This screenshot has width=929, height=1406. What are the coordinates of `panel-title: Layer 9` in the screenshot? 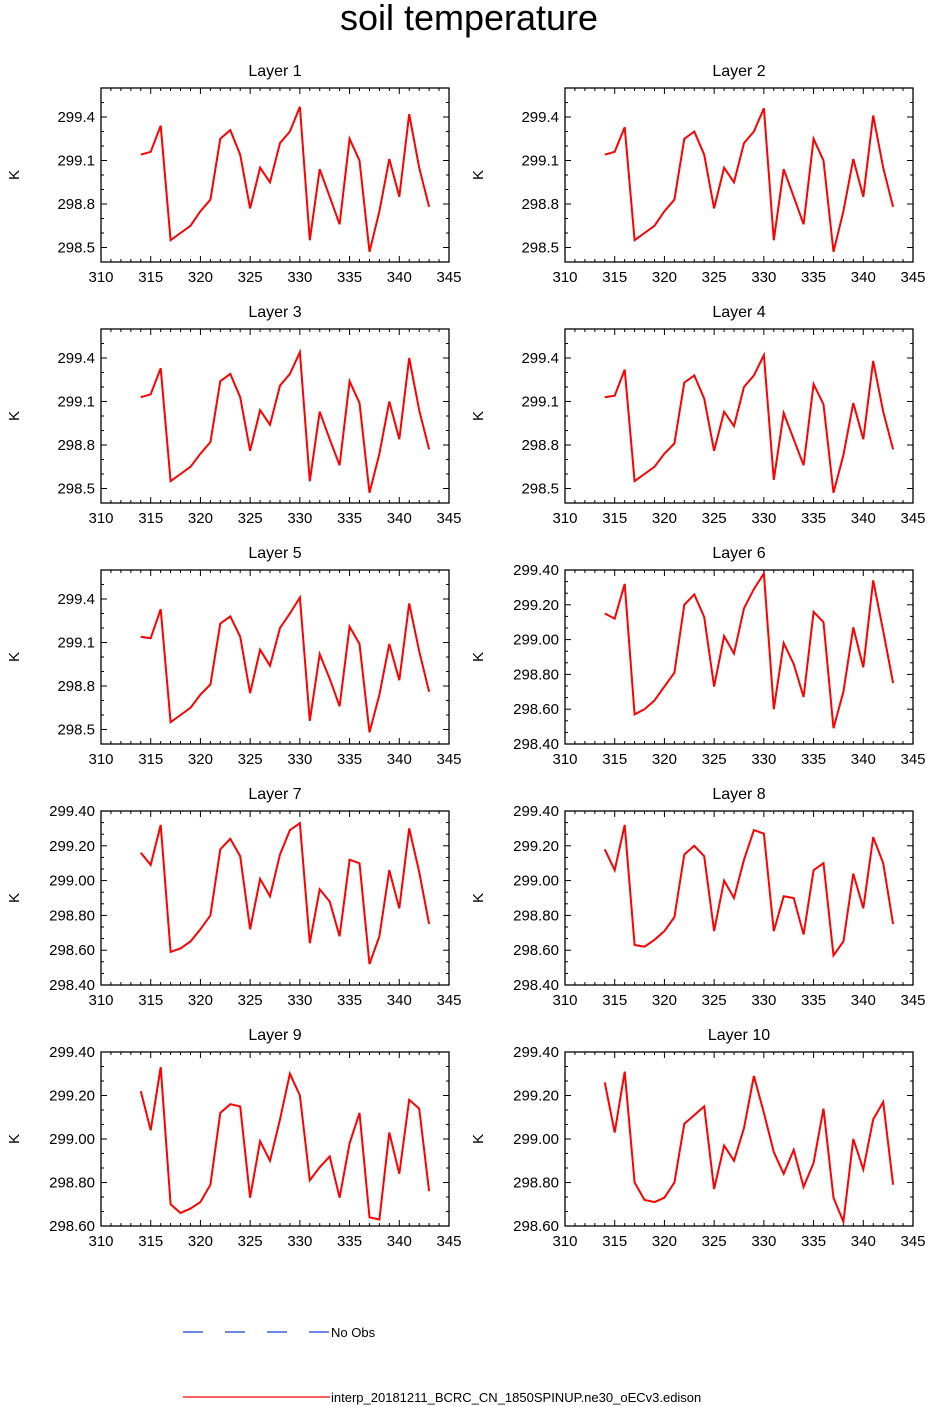 It's located at (274, 1035).